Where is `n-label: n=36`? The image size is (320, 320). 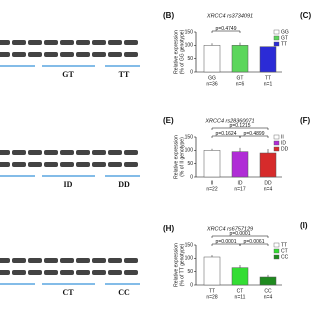 n-label: n=36 is located at coordinates (211, 84).